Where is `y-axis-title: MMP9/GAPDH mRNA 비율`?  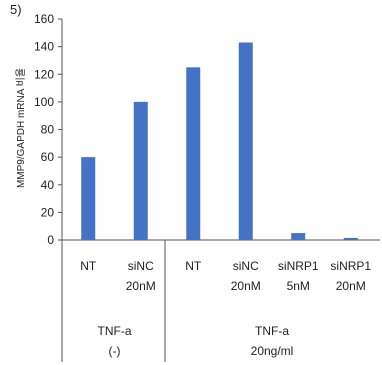
y-axis-title: MMP9/GAPDH mRNA 비율 is located at coordinates (21, 128).